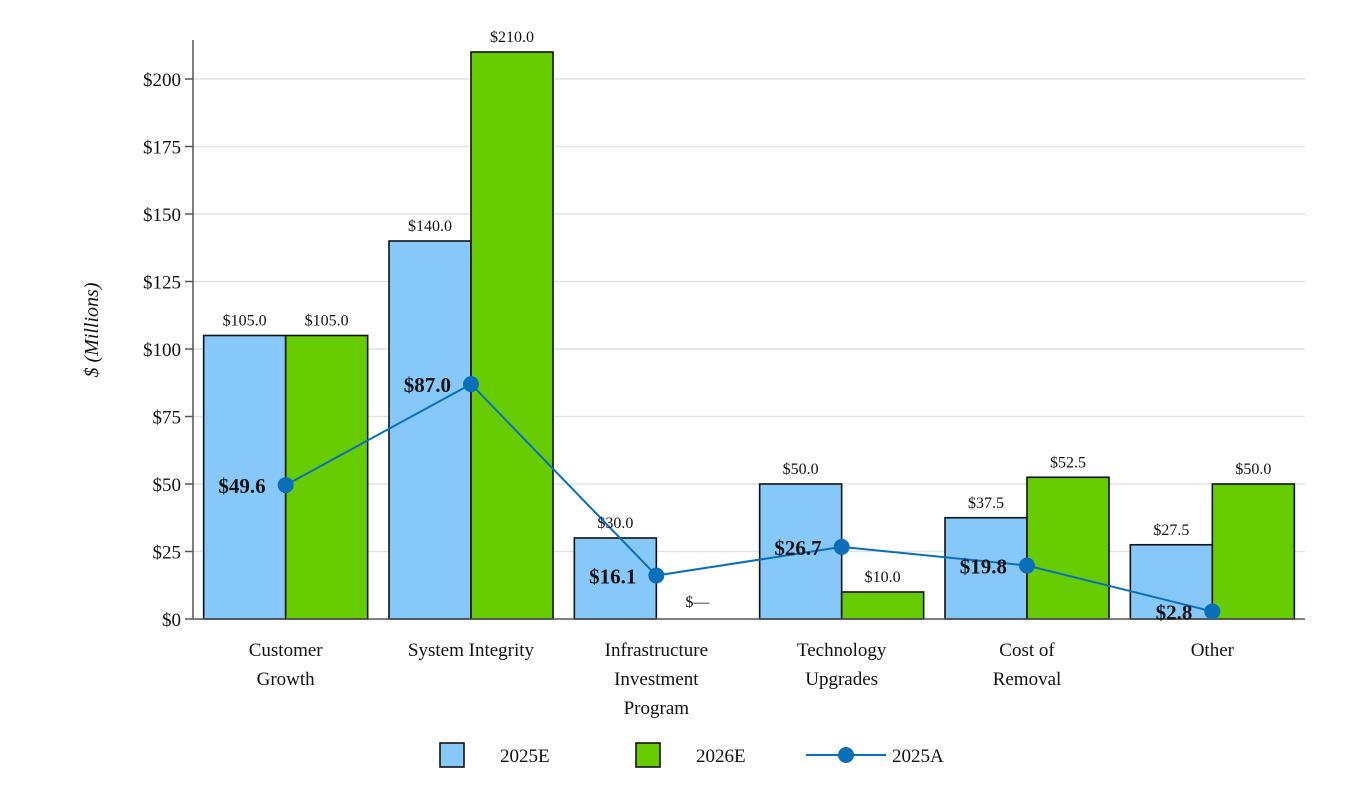  Describe the element at coordinates (1068, 462) in the screenshot. I see `bar-value-label: $52.5` at that location.